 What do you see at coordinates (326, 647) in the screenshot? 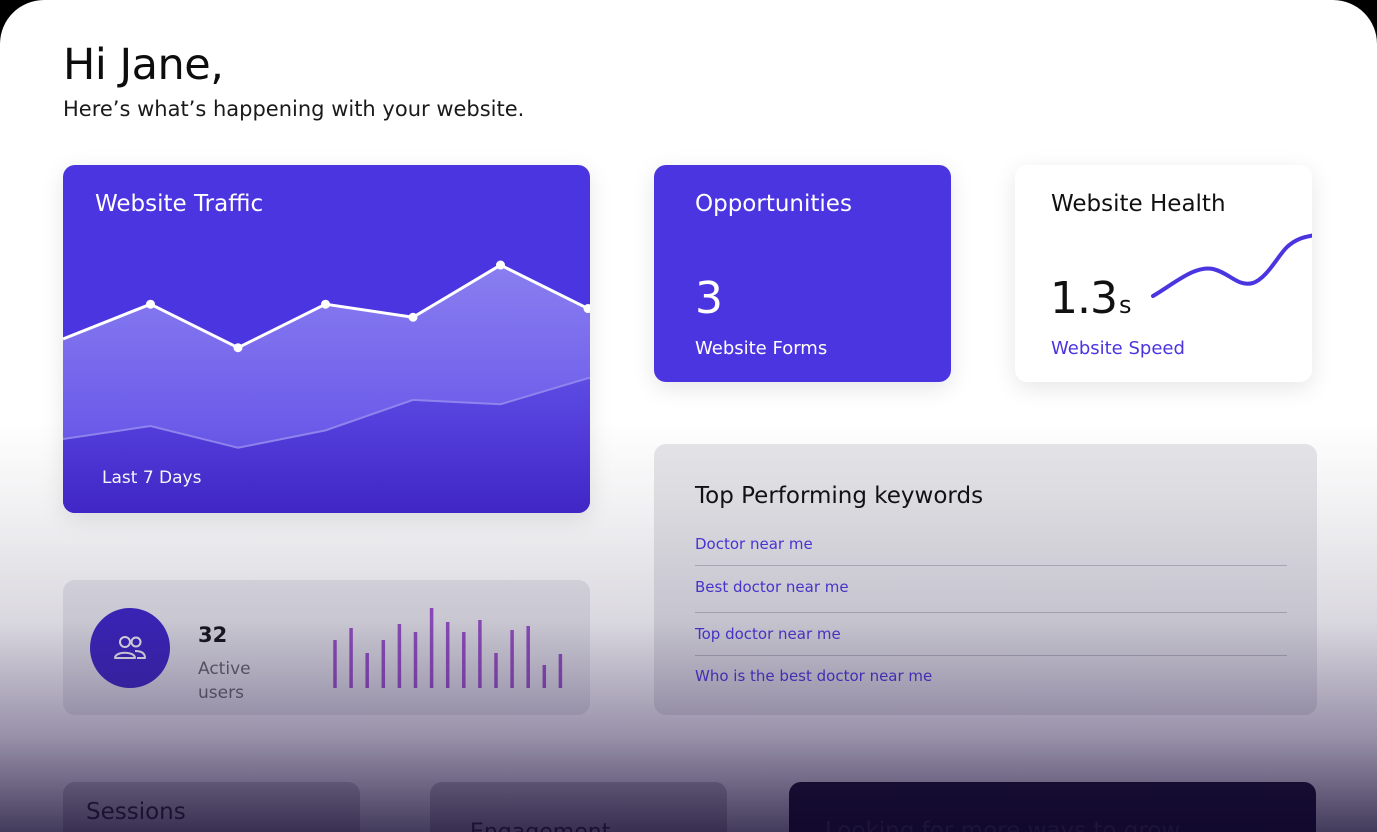
I see `active-users-card: 32 Active users` at bounding box center [326, 647].